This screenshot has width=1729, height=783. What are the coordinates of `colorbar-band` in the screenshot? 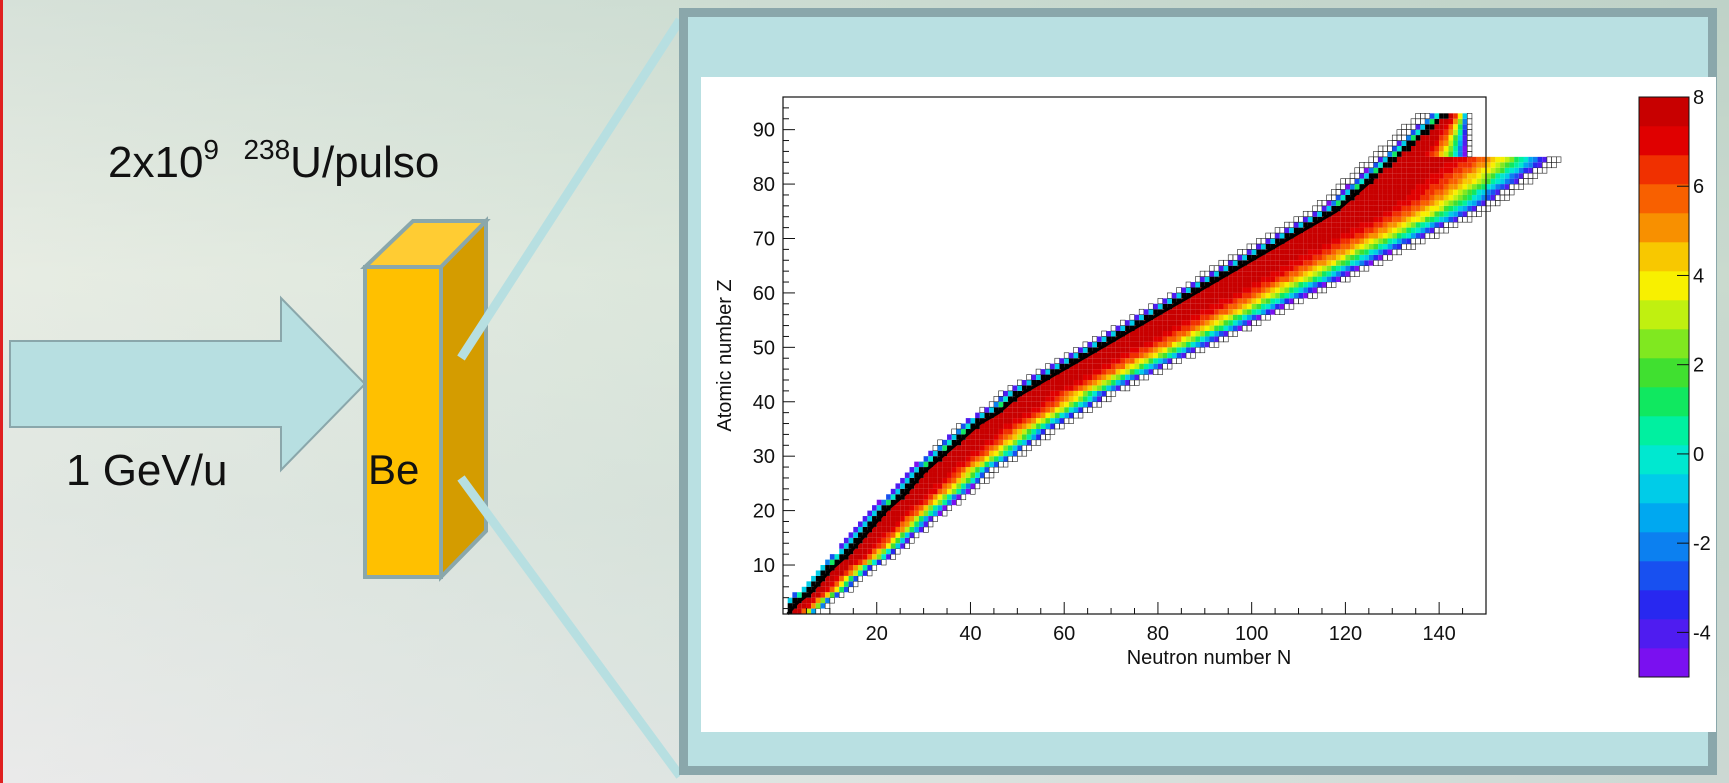 It's located at (1664, 112).